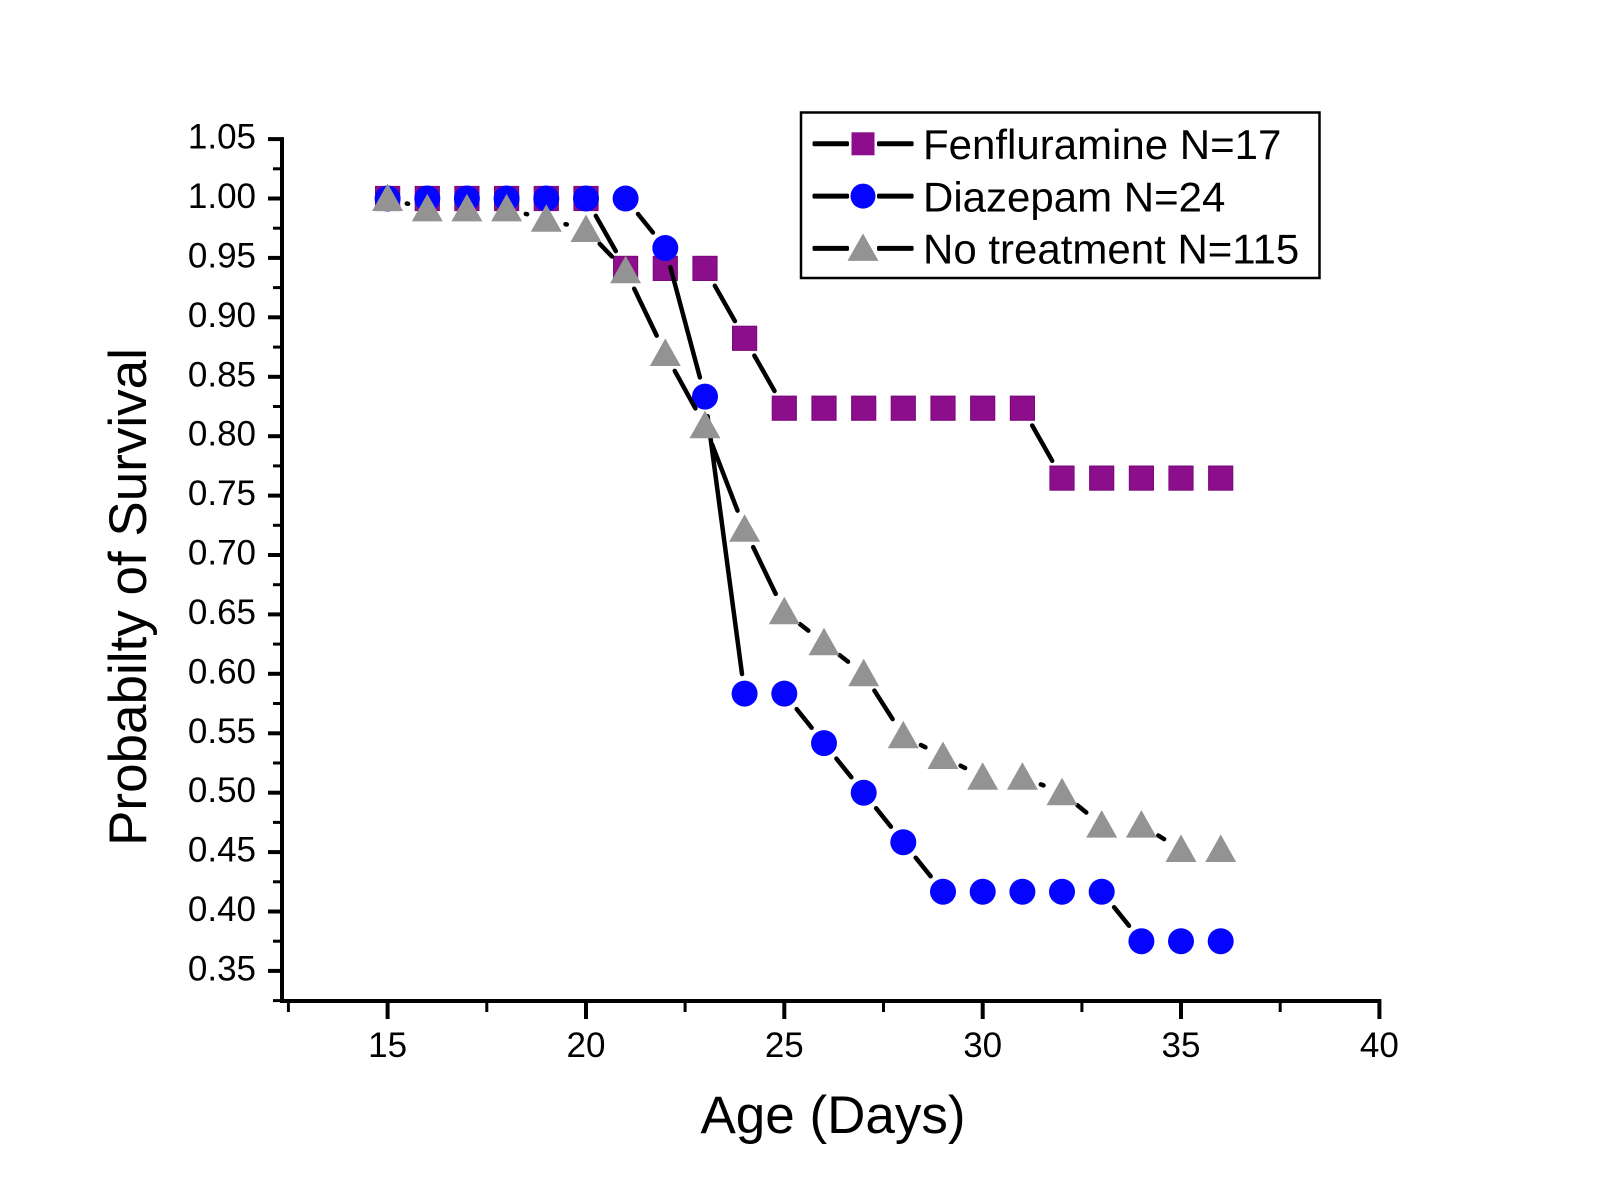 Image resolution: width=1602 pixels, height=1200 pixels. What do you see at coordinates (222, 671) in the screenshot?
I see `svg-text: 0.60` at bounding box center [222, 671].